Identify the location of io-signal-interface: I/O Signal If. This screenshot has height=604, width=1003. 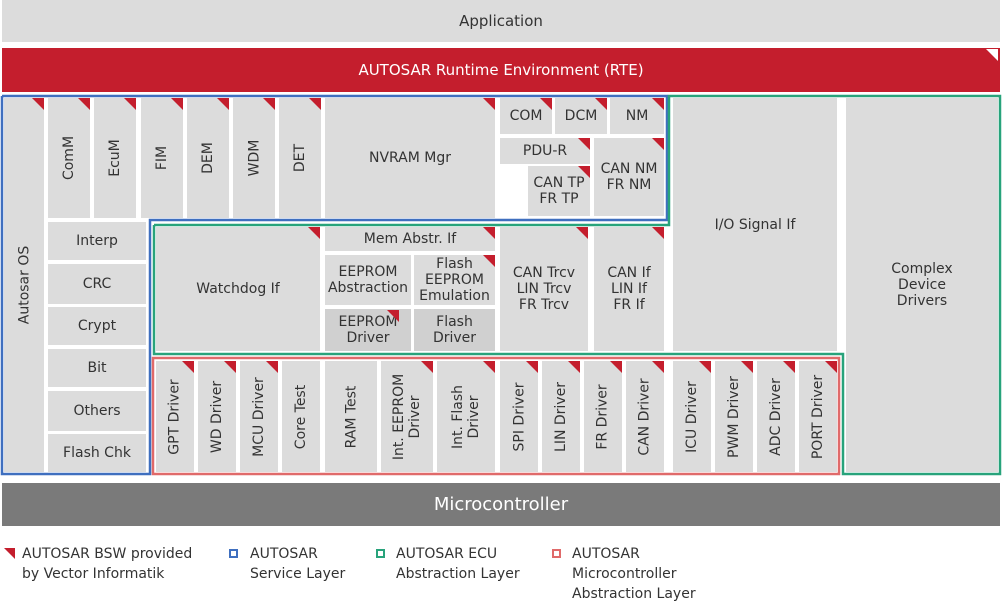
(755, 224).